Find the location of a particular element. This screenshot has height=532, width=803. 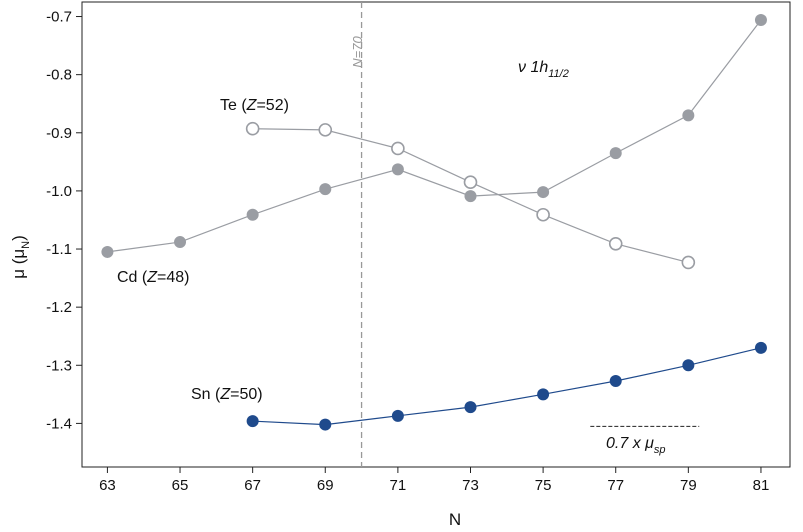

n70-label: N=70 is located at coordinates (357, 52).